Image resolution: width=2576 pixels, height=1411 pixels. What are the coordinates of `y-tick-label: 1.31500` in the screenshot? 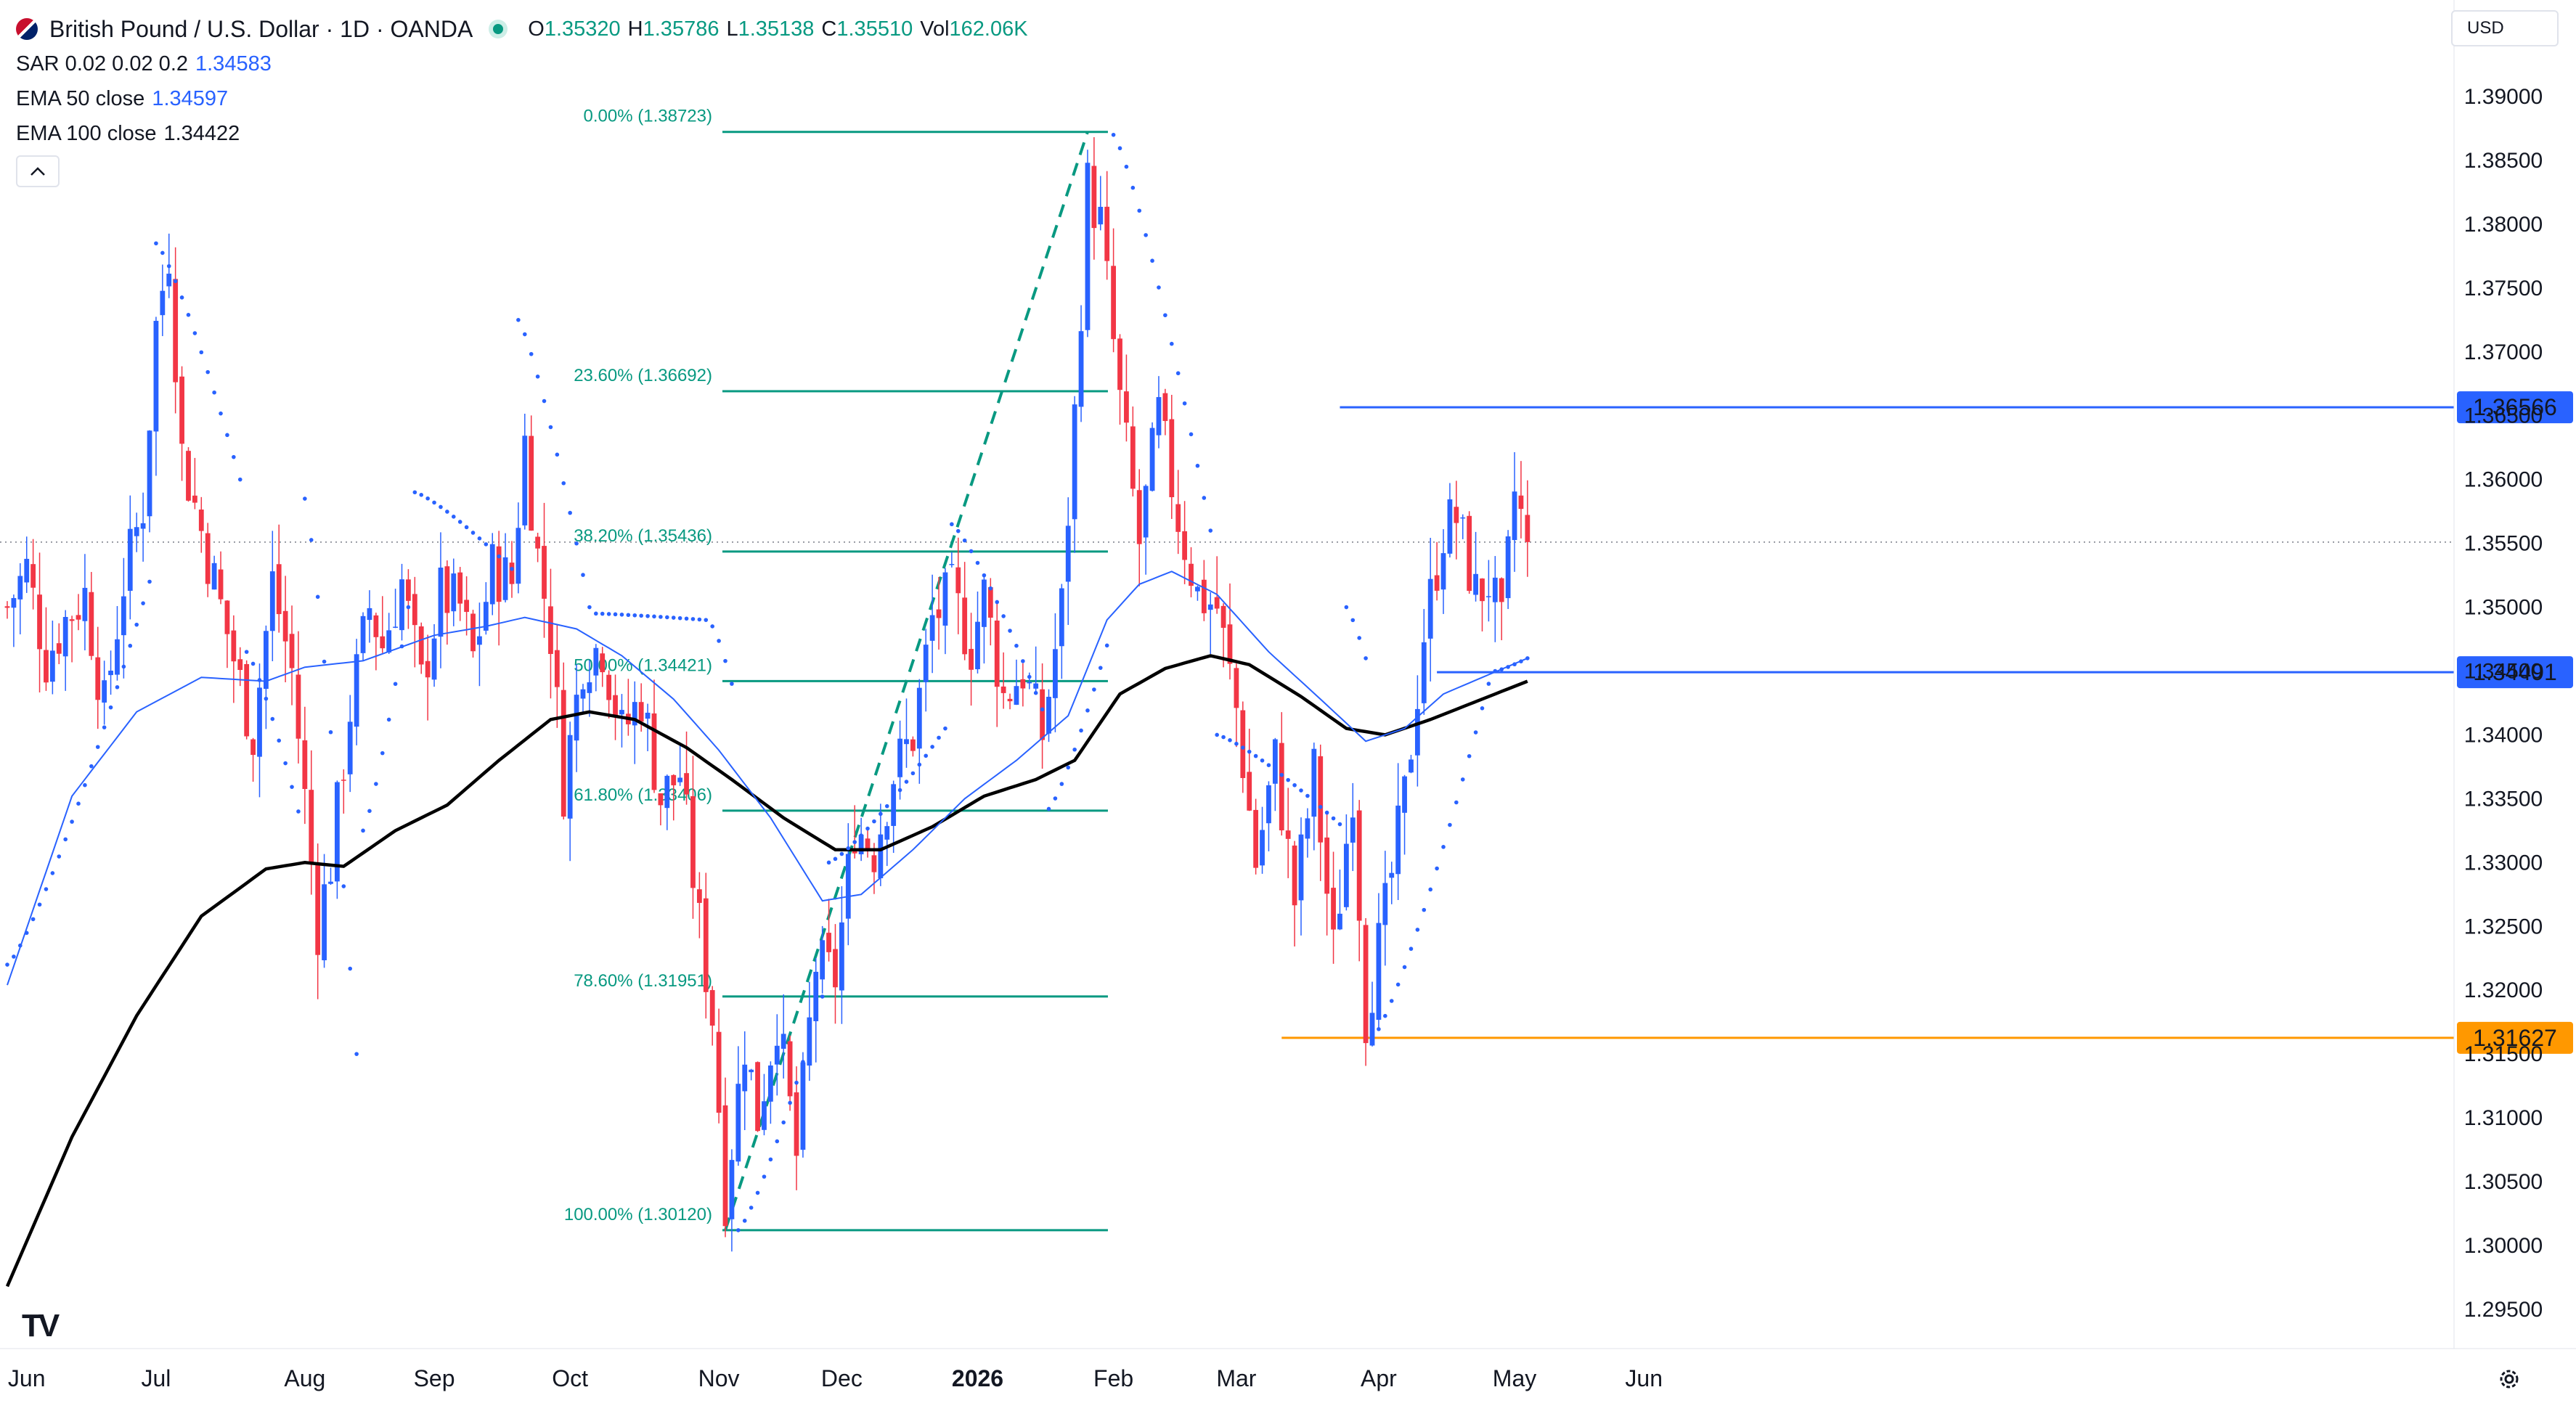 It's located at (2503, 1054).